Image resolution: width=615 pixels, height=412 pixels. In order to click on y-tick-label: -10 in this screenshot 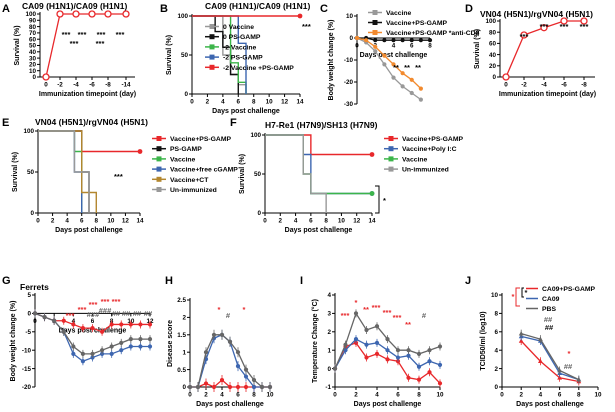, I will do `click(27, 350)`.